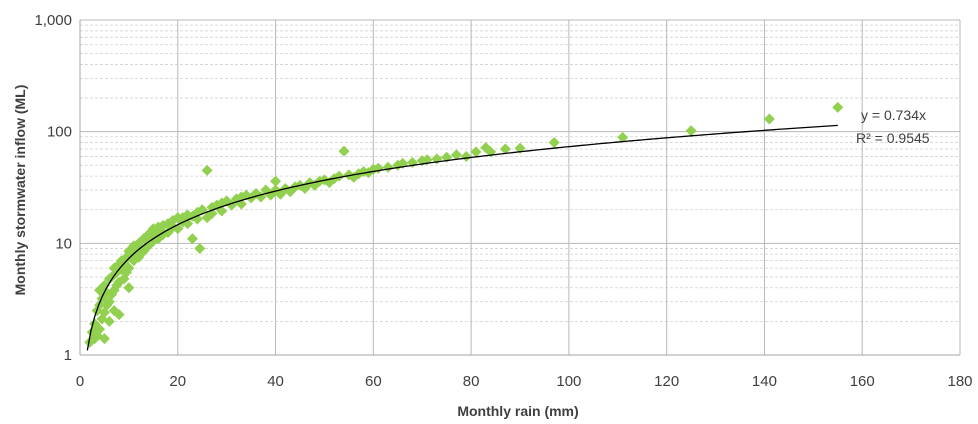 The image size is (978, 424). Describe the element at coordinates (80, 381) in the screenshot. I see `x-tick-label: 0` at that location.